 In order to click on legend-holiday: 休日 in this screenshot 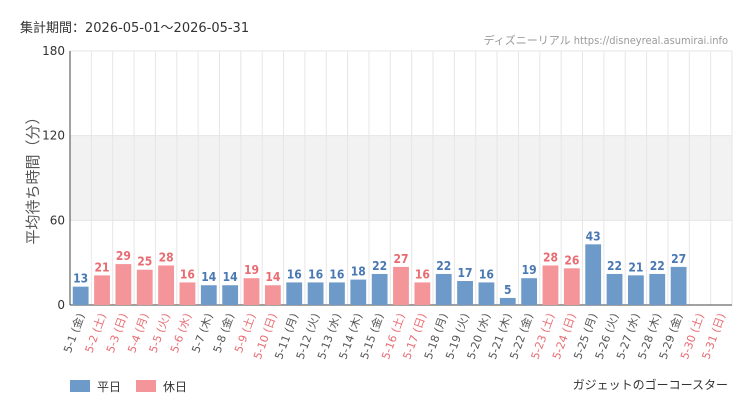, I will do `click(161, 386)`.